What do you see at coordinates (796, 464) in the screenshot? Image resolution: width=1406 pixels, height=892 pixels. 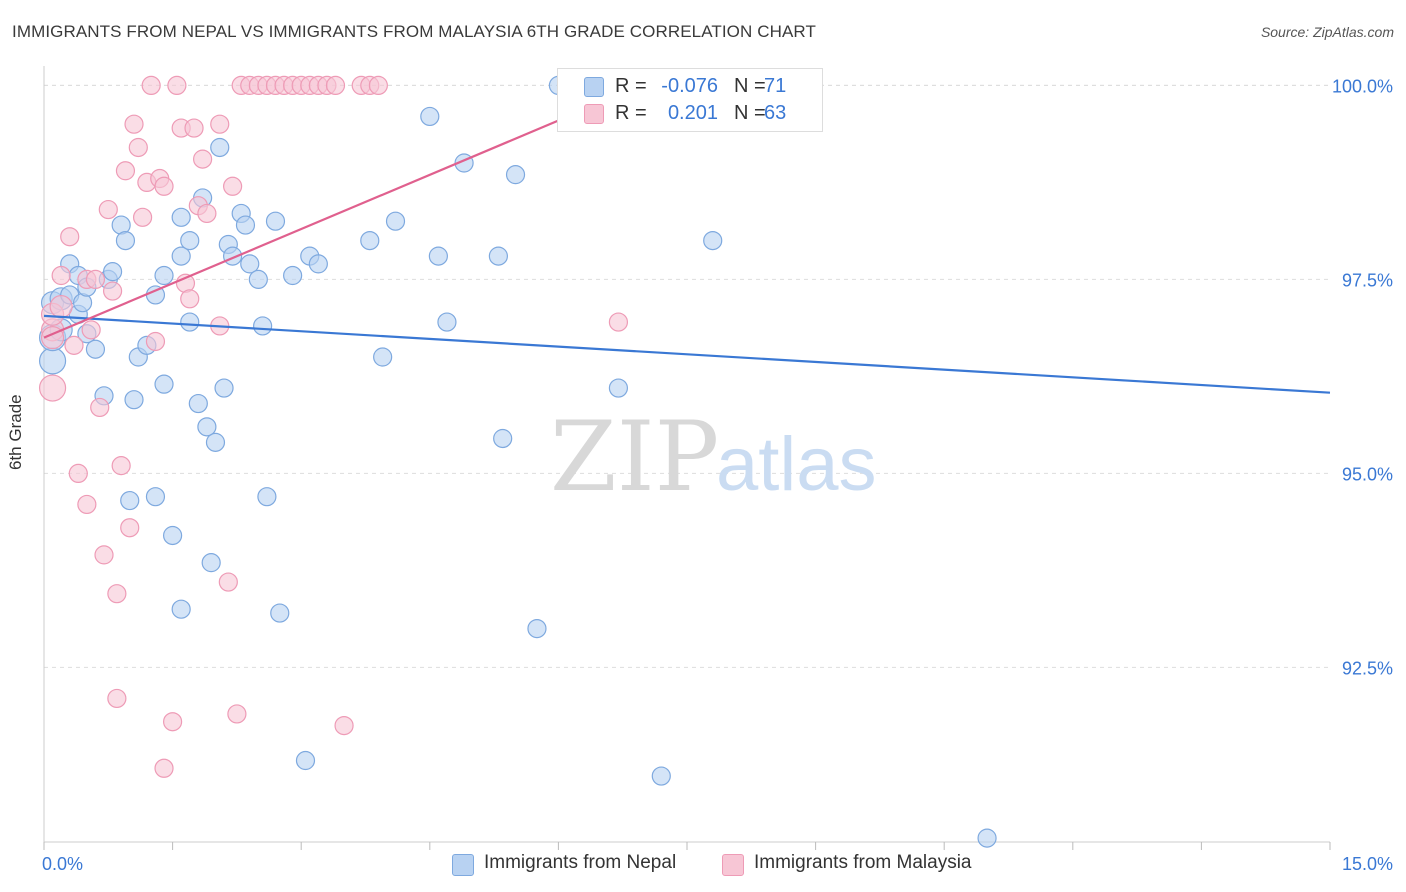 I see `watermark-atlas: atlas` at bounding box center [796, 464].